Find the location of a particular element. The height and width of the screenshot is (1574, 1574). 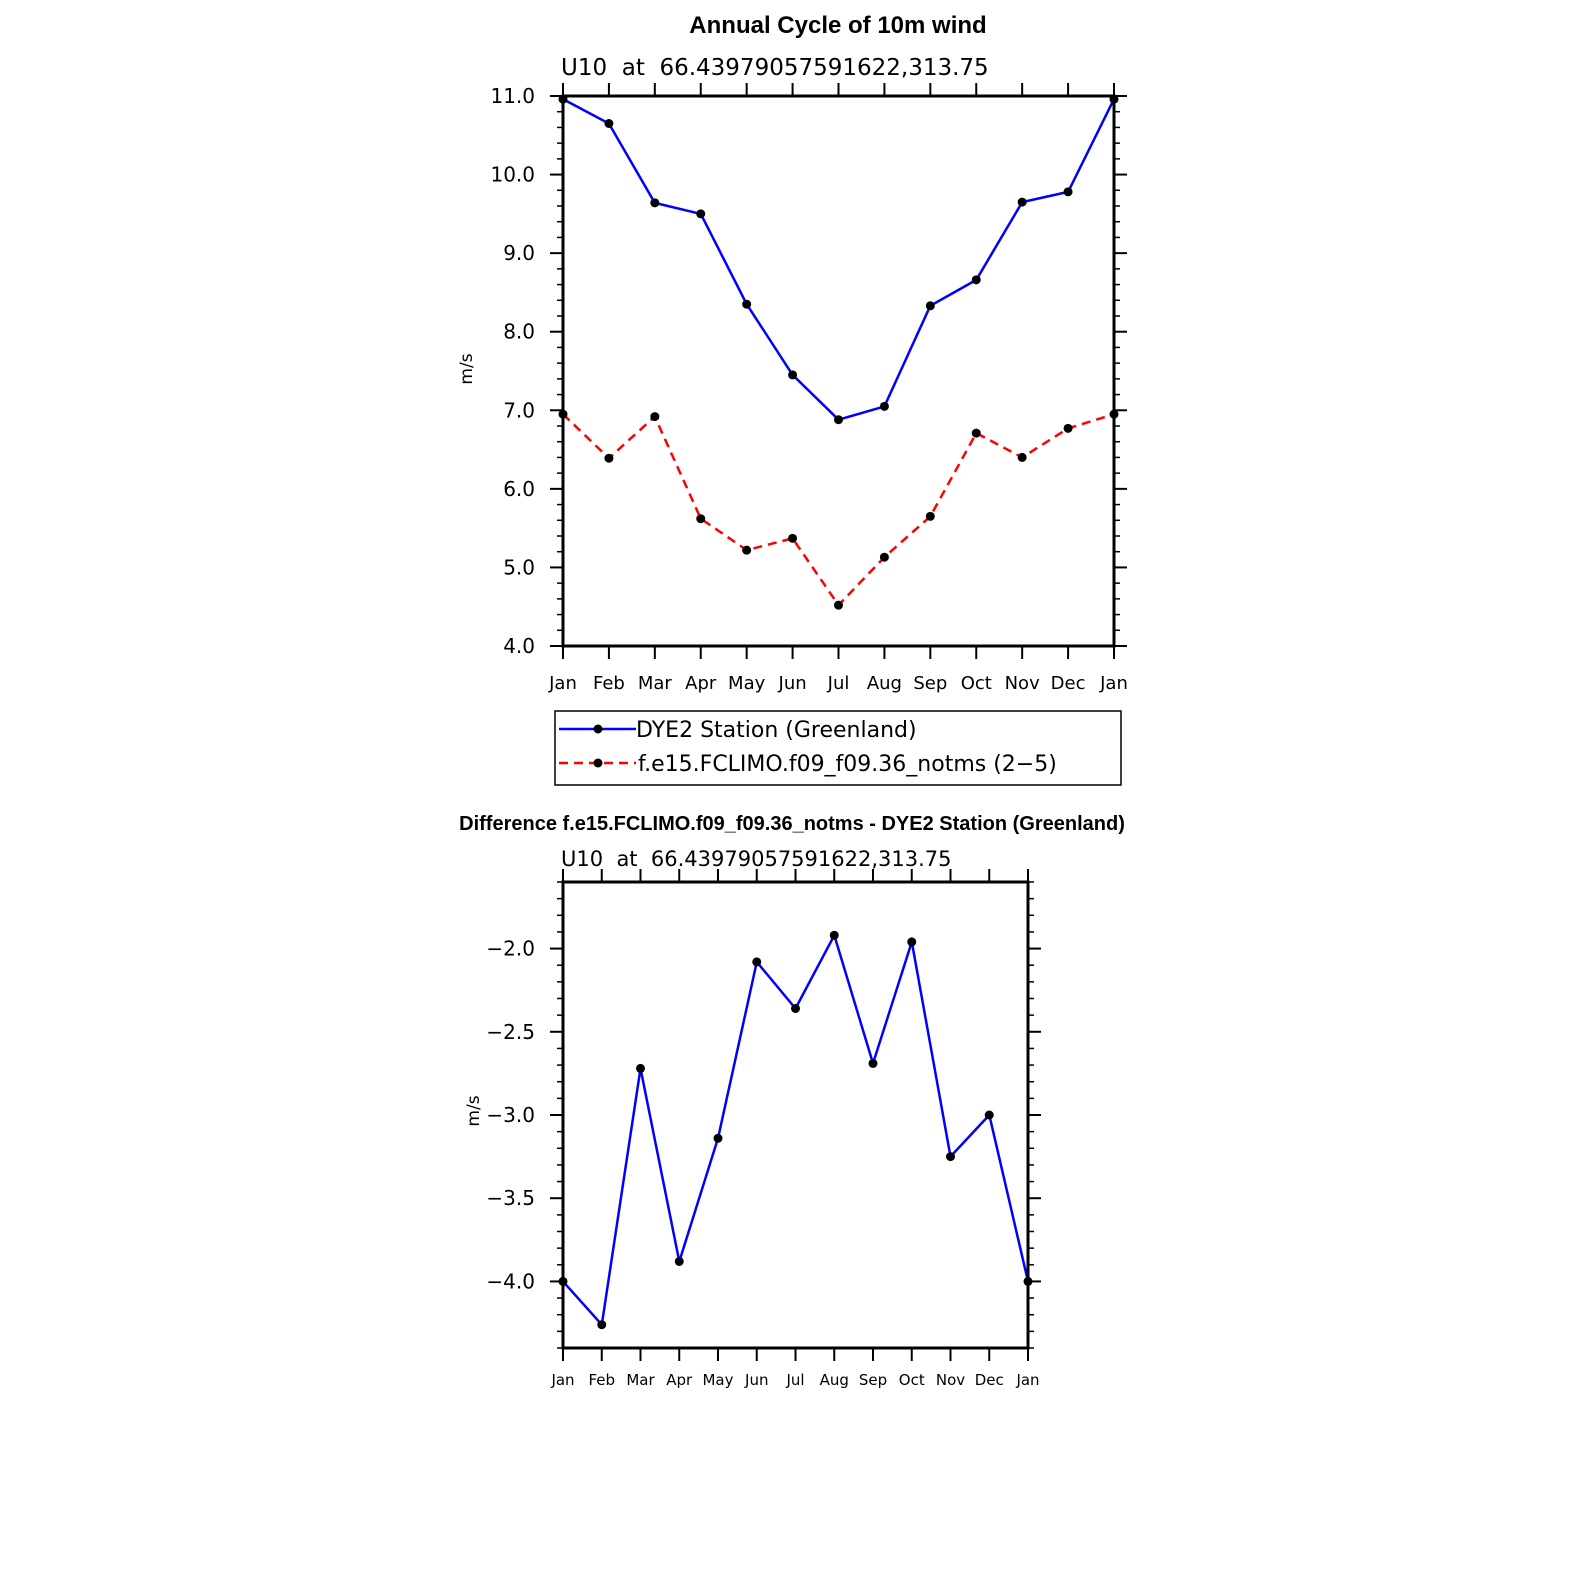

chart1-plot-frame is located at coordinates (838, 371).